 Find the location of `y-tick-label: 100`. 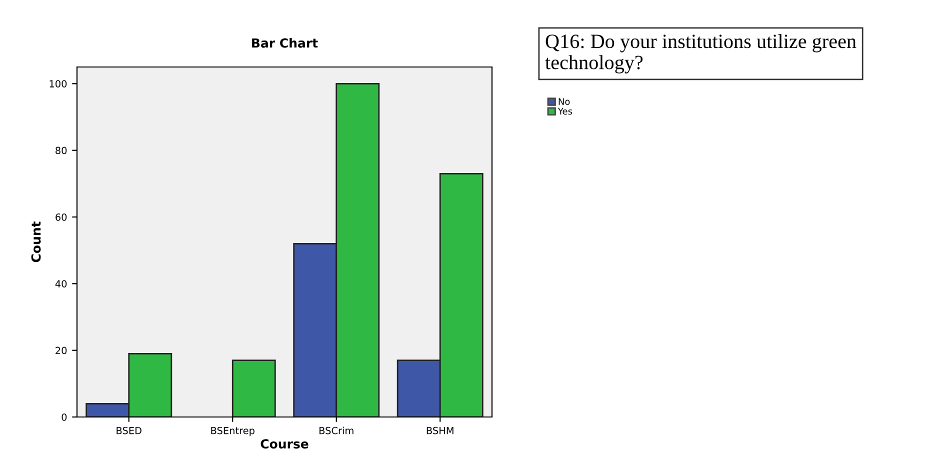

y-tick-label: 100 is located at coordinates (58, 84).